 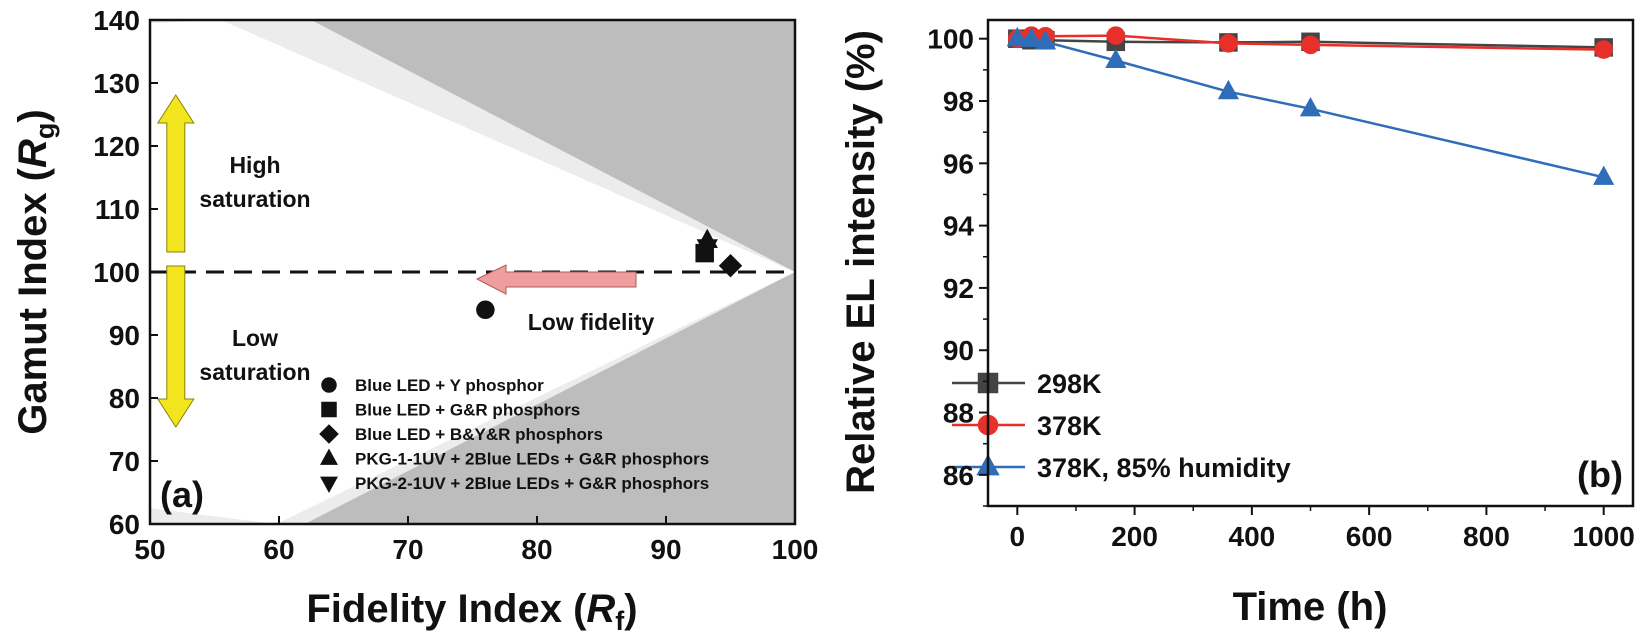 What do you see at coordinates (958, 288) in the screenshot?
I see `y-tick-label: 92` at bounding box center [958, 288].